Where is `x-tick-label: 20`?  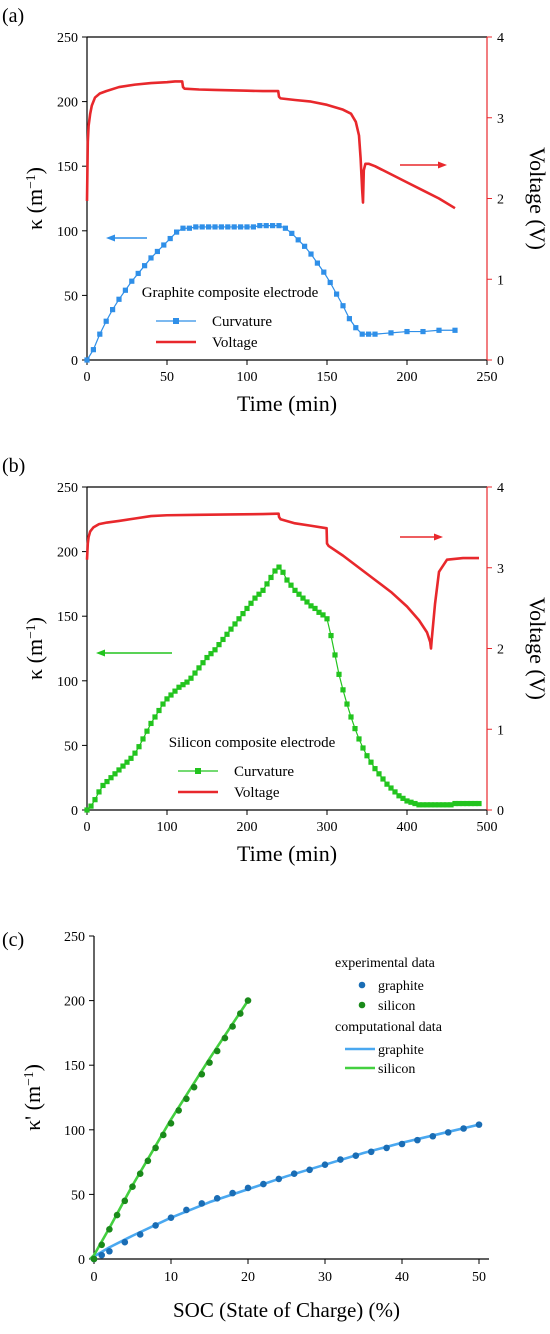
x-tick-label: 20 is located at coordinates (248, 1277).